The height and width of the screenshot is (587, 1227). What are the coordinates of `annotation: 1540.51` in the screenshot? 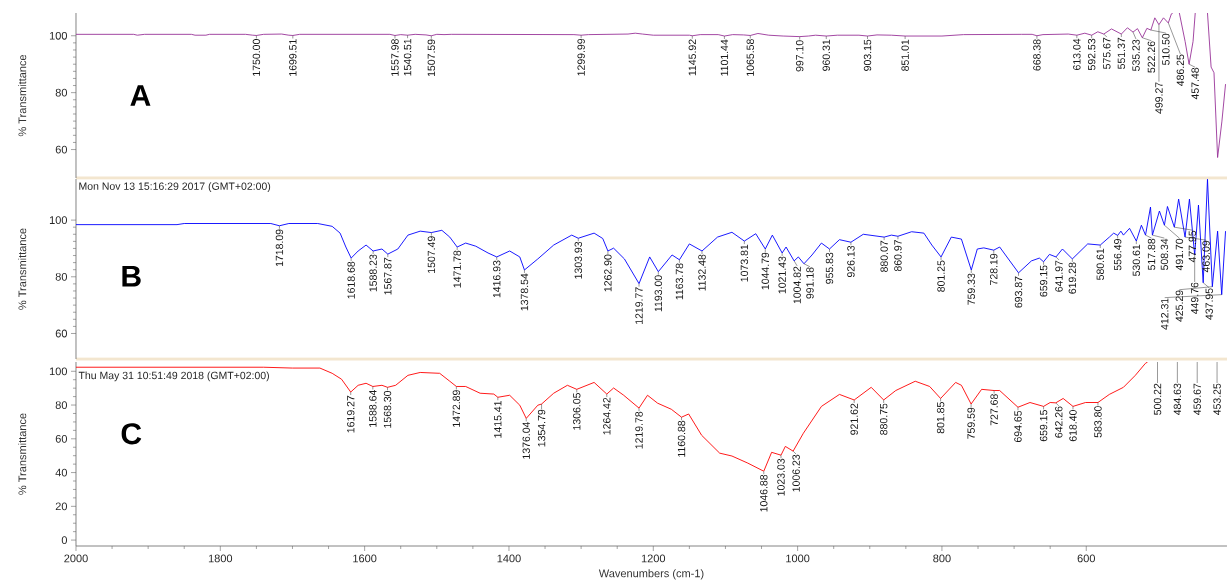 It's located at (407, 57).